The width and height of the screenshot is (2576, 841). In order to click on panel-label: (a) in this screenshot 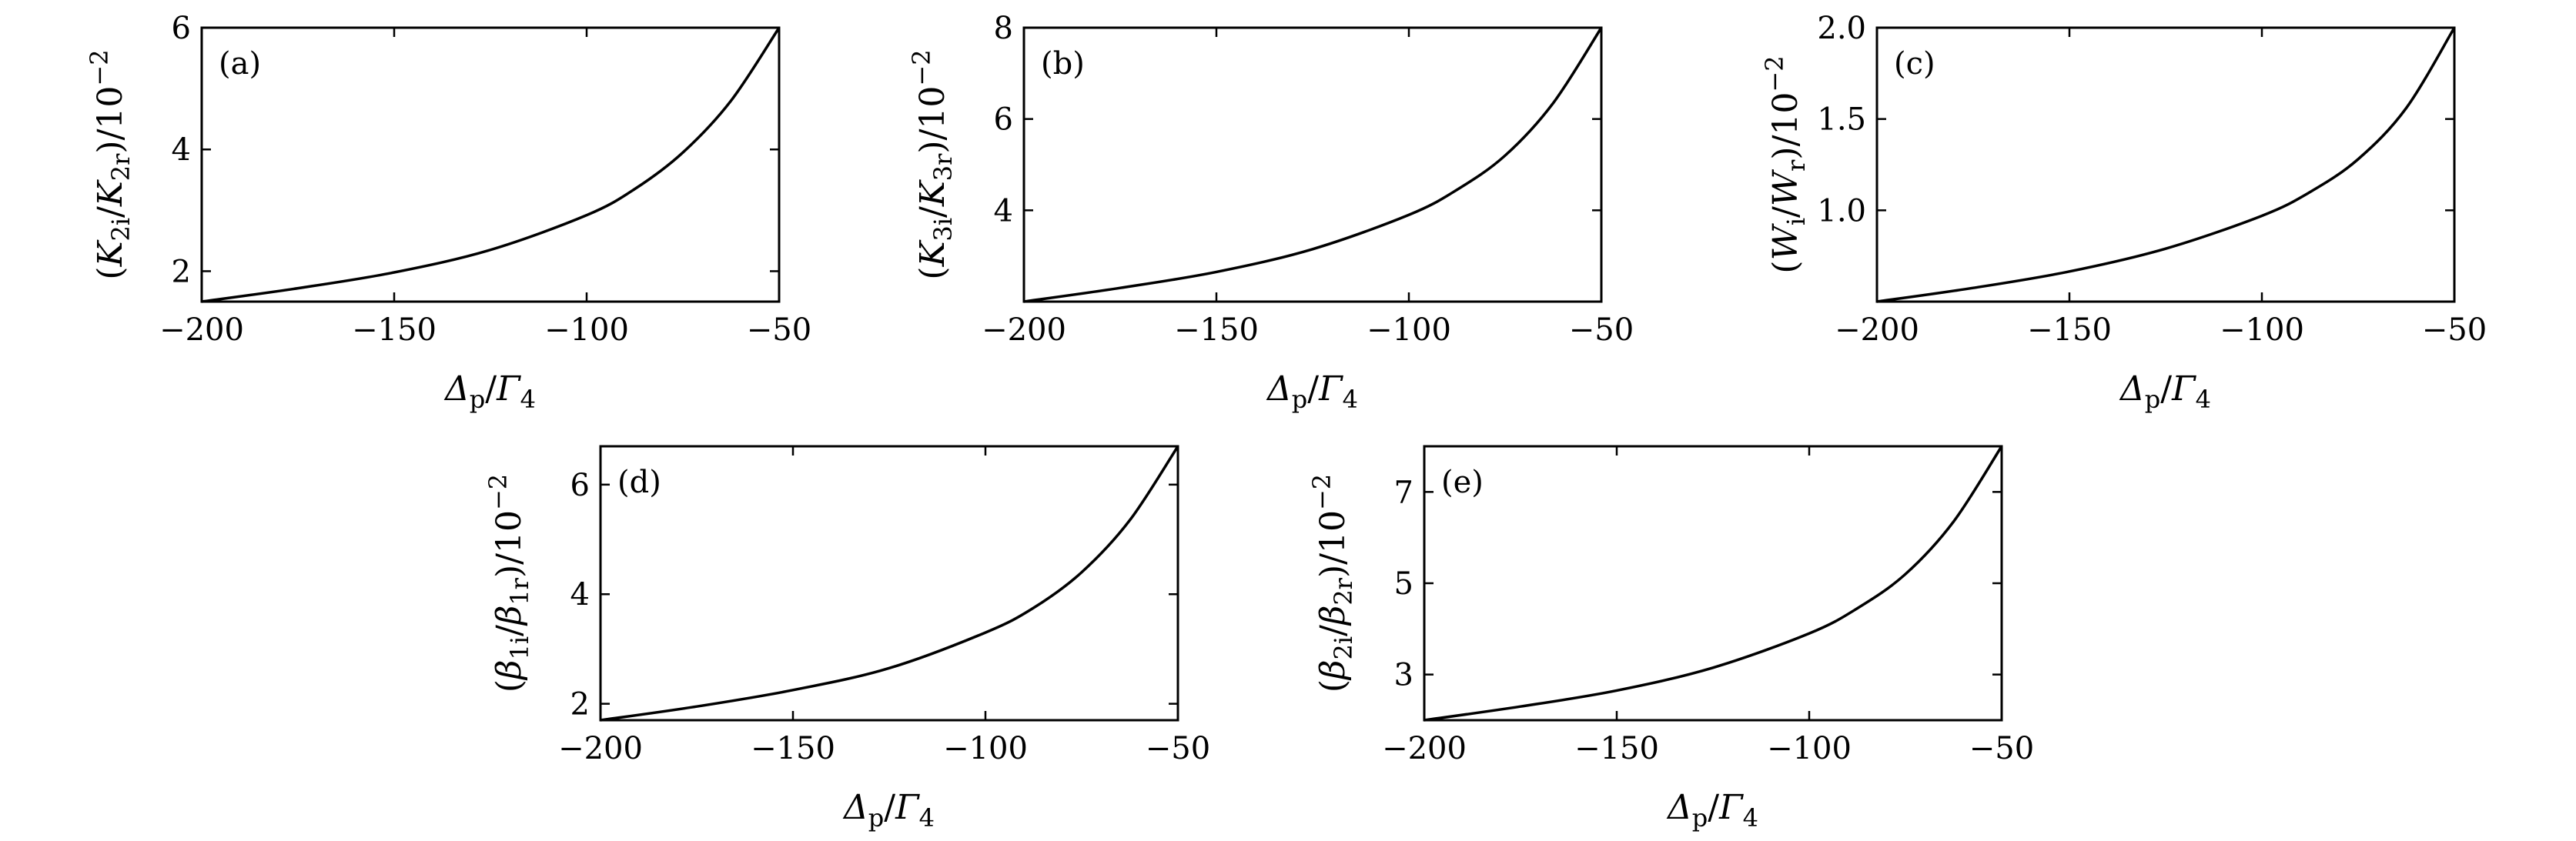, I will do `click(240, 64)`.